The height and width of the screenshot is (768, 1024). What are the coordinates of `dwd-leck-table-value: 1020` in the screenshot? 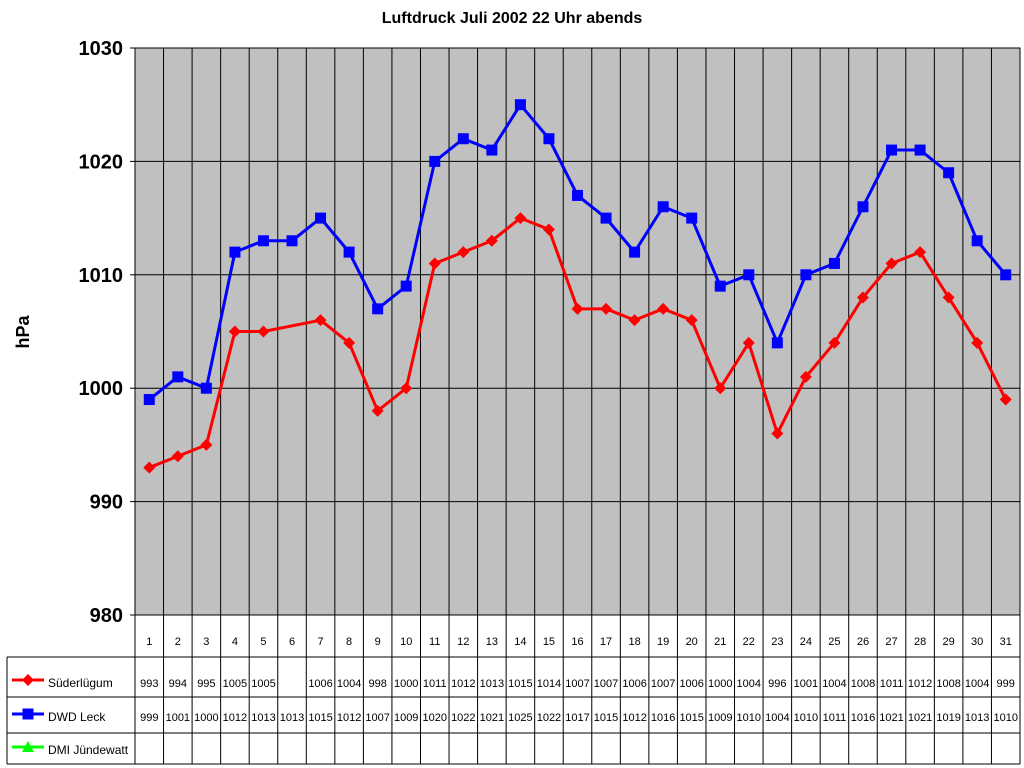 It's located at (435, 718).